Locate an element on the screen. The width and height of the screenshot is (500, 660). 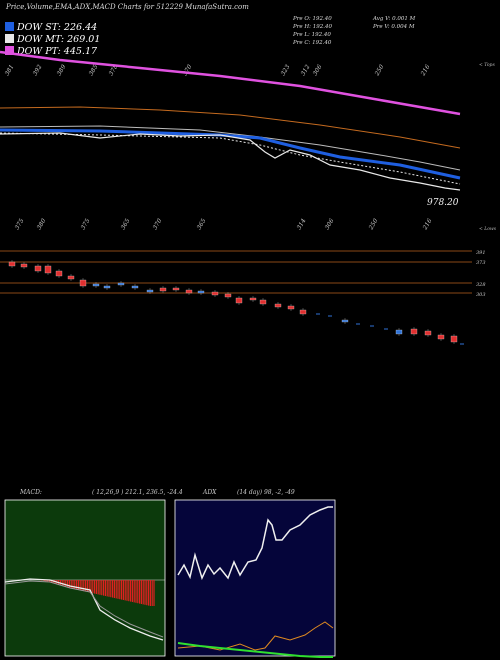
legend-dow-mt: DOW MT: 269.01 is located at coordinates (52, 39).